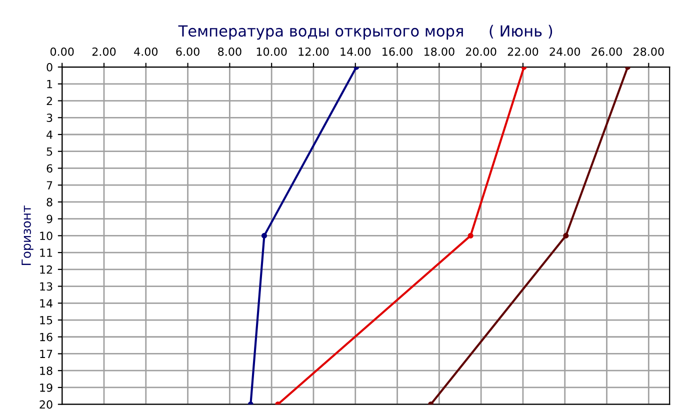 Image resolution: width=675 pixels, height=419 pixels. I want to click on y-tick-label: 3, so click(49, 118).